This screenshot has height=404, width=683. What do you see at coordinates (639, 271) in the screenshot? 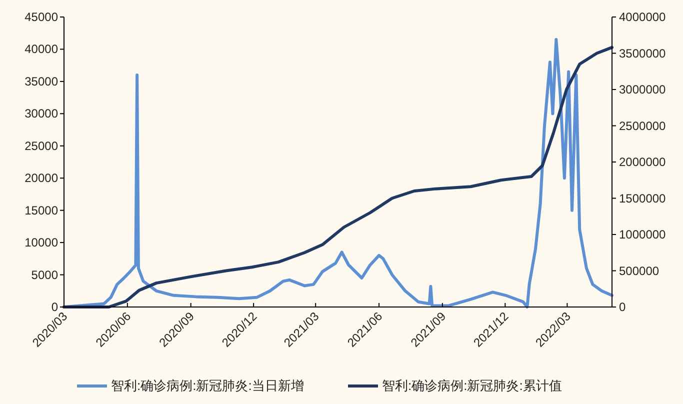
I see `y2-tick-label: 500000` at bounding box center [639, 271].